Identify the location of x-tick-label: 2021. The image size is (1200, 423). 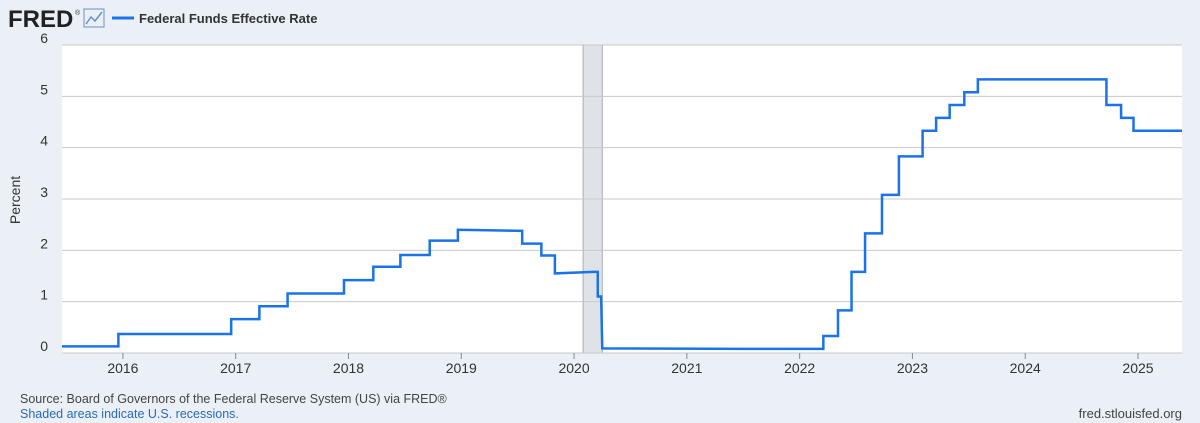
(686, 368).